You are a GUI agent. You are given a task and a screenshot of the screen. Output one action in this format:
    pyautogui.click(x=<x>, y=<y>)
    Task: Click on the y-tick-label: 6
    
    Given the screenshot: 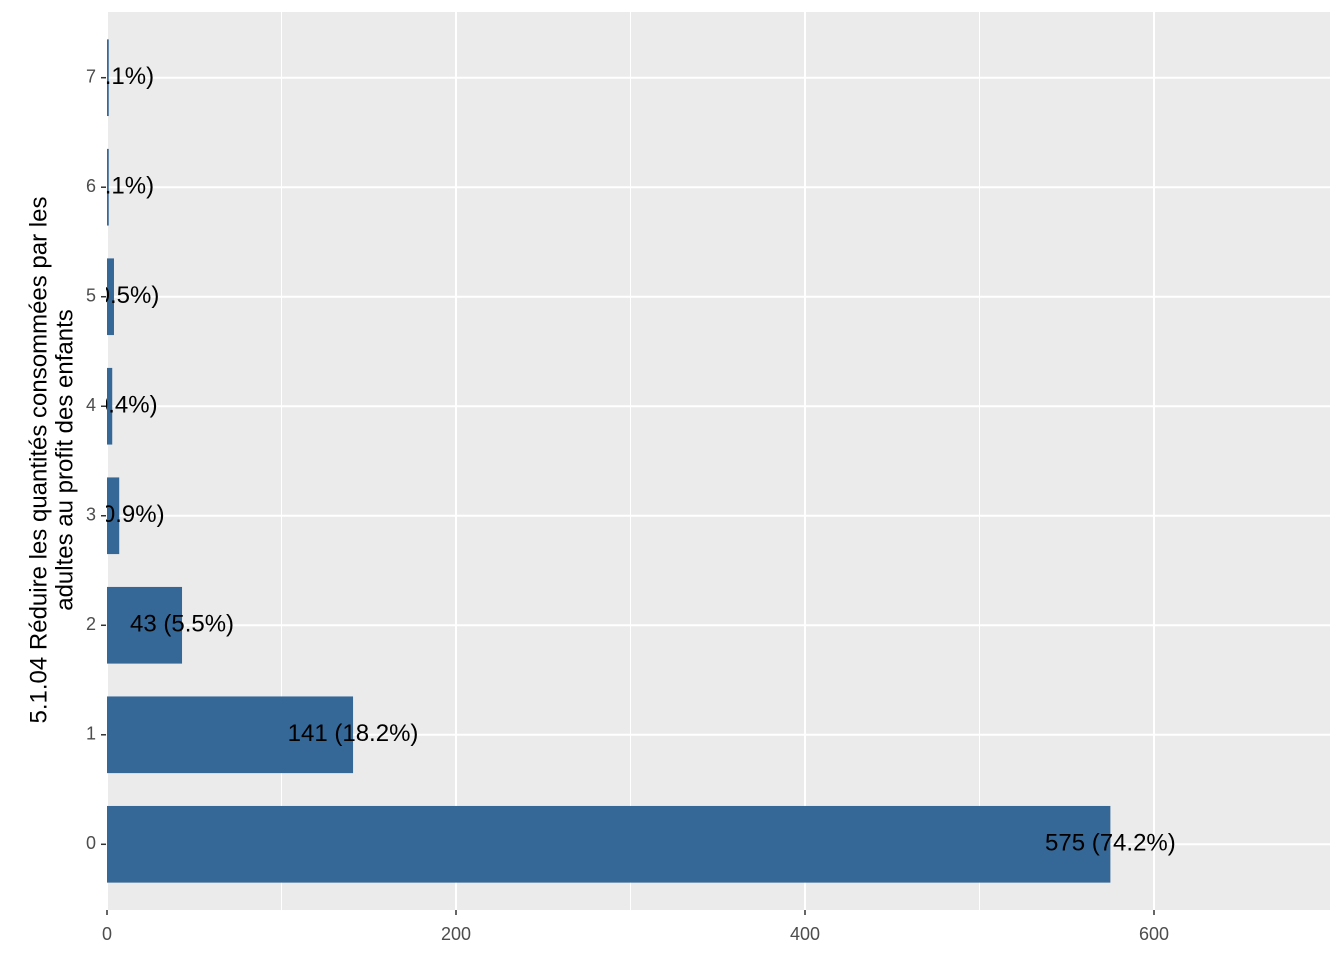 What is the action you would take?
    pyautogui.click(x=91, y=186)
    